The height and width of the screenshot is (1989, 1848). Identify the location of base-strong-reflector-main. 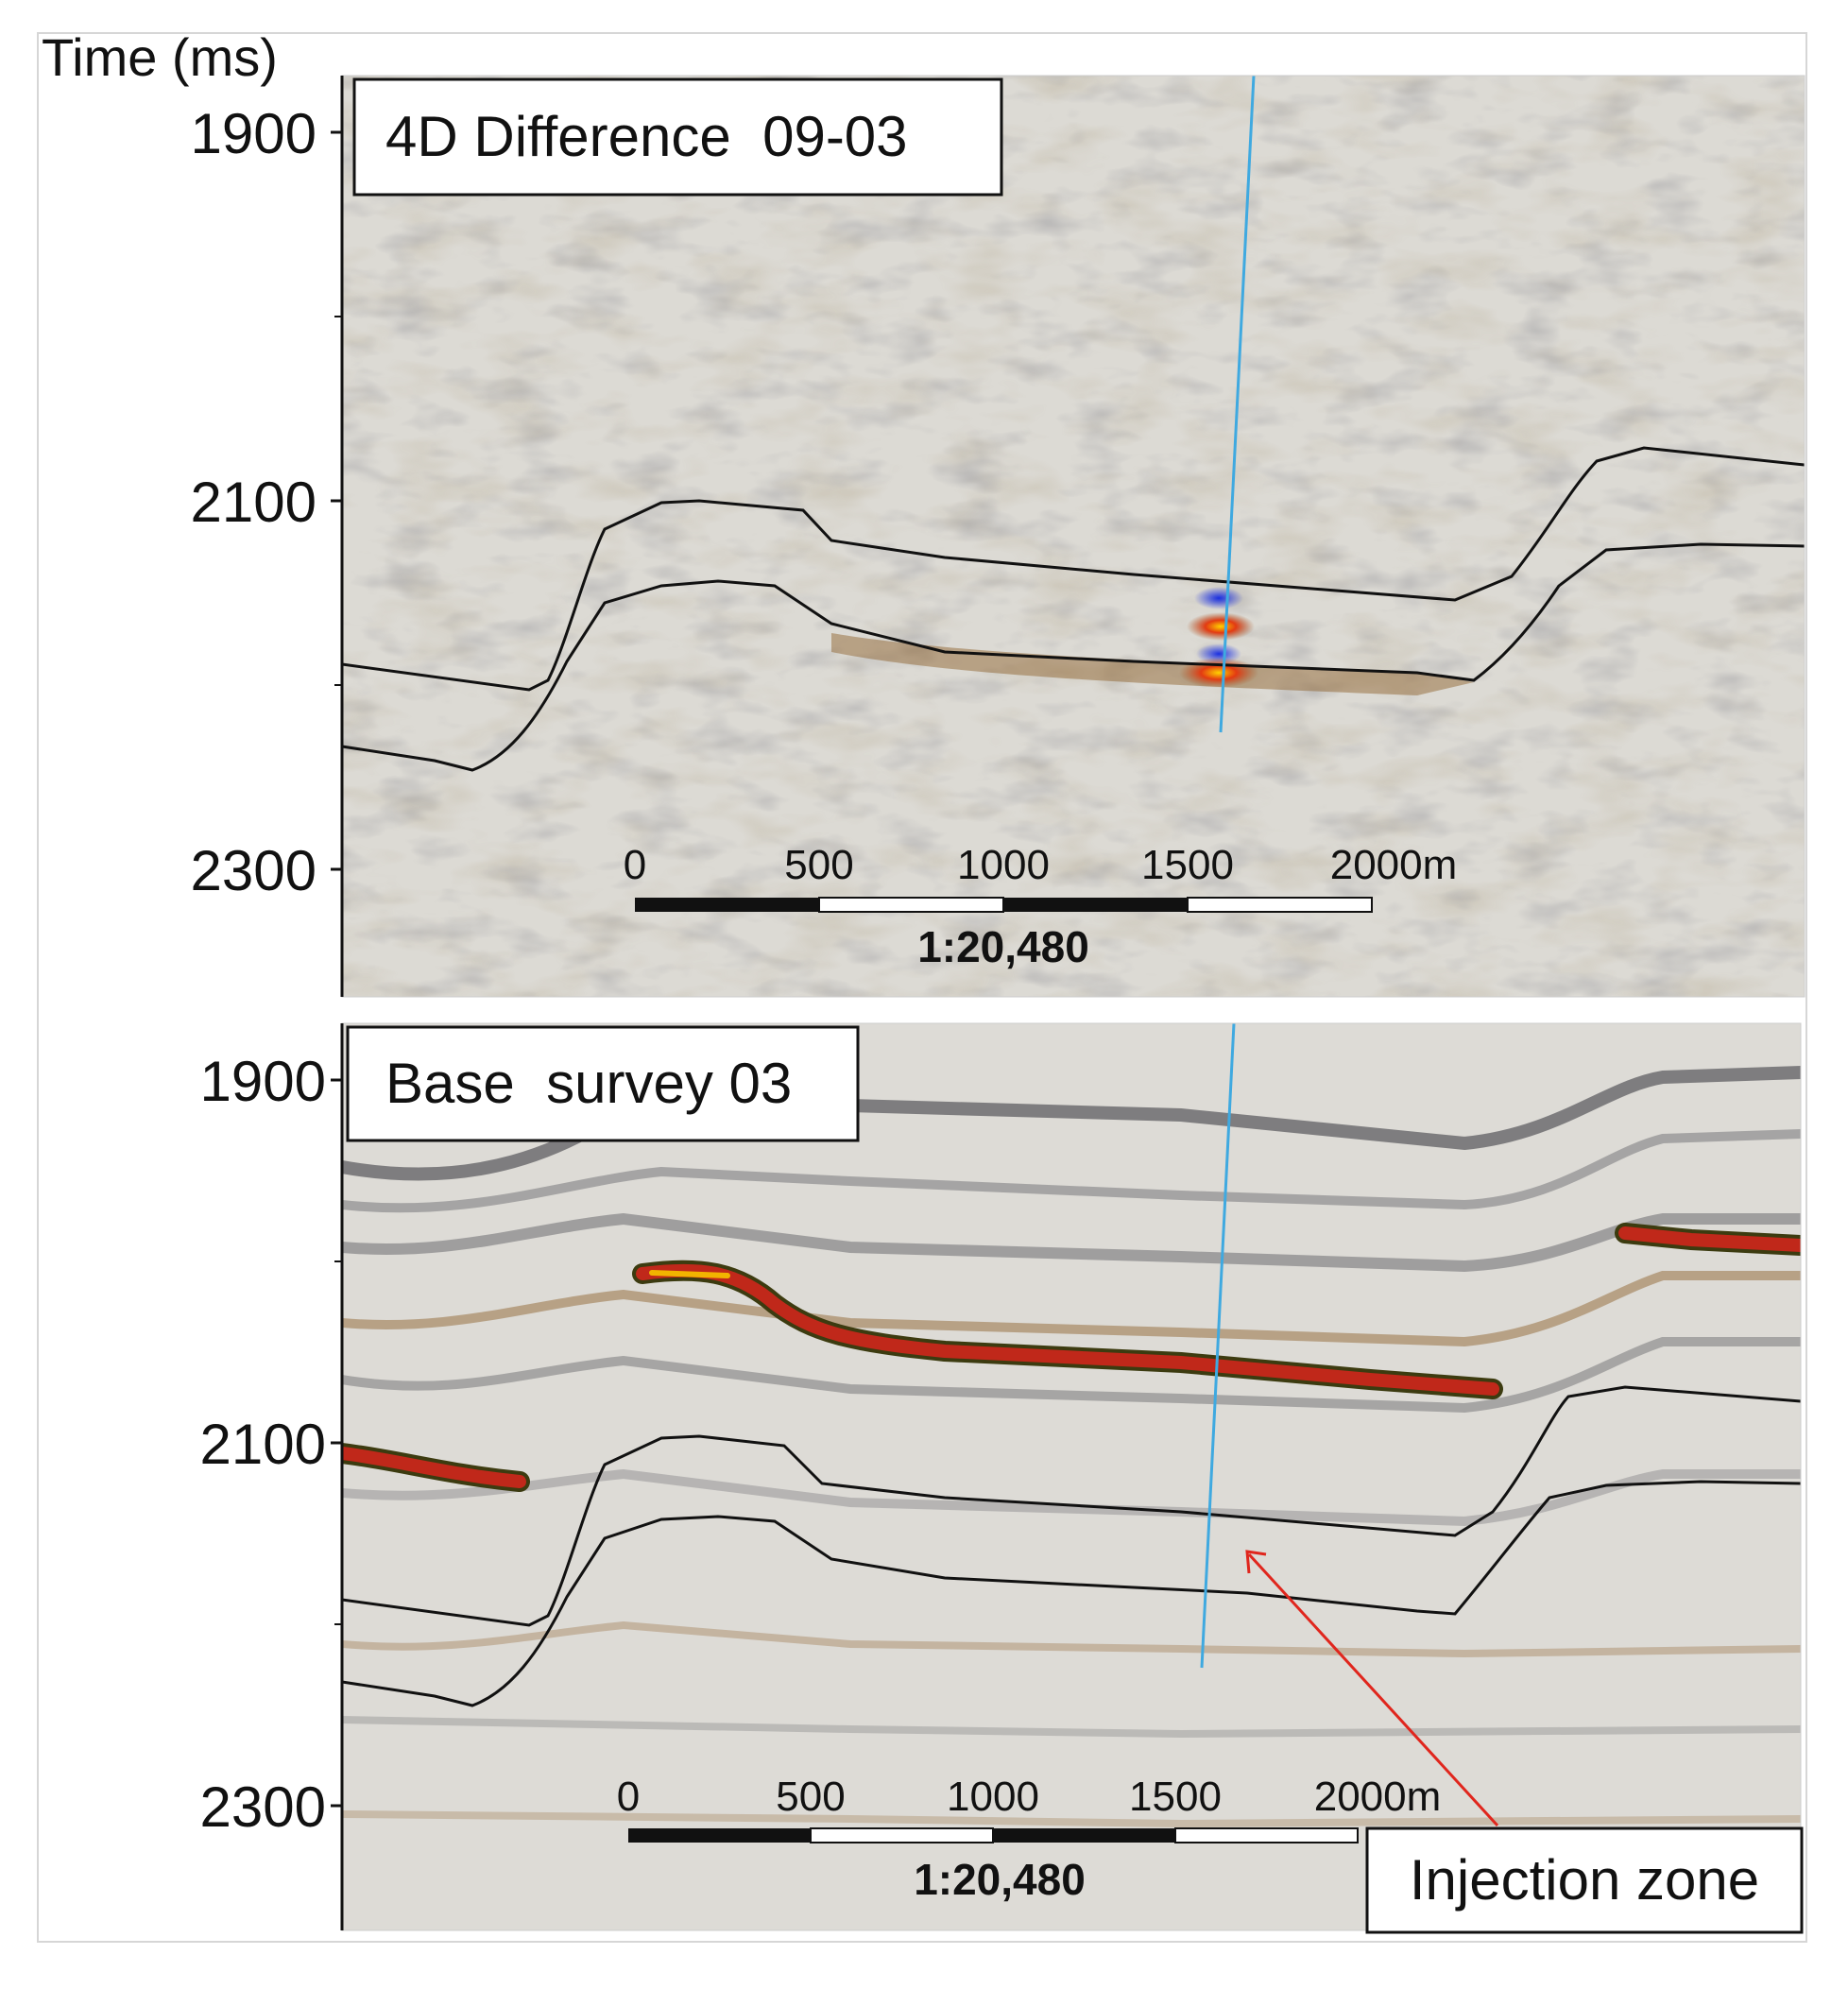
(1067, 1329).